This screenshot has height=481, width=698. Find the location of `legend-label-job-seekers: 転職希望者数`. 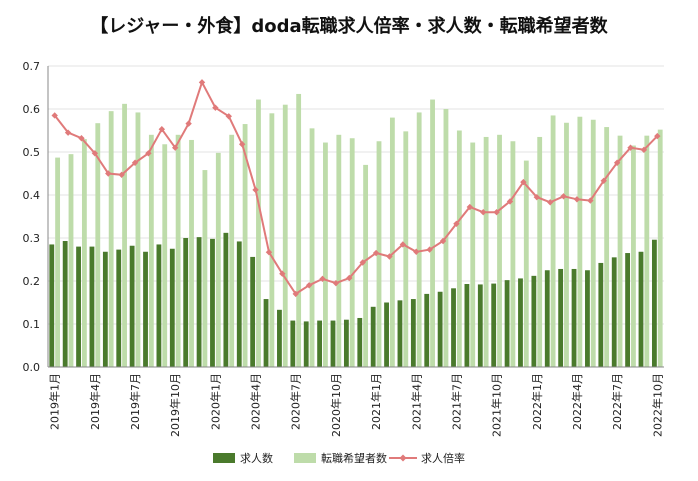

legend-label-job-seekers: 転職希望者数 is located at coordinates (354, 458).